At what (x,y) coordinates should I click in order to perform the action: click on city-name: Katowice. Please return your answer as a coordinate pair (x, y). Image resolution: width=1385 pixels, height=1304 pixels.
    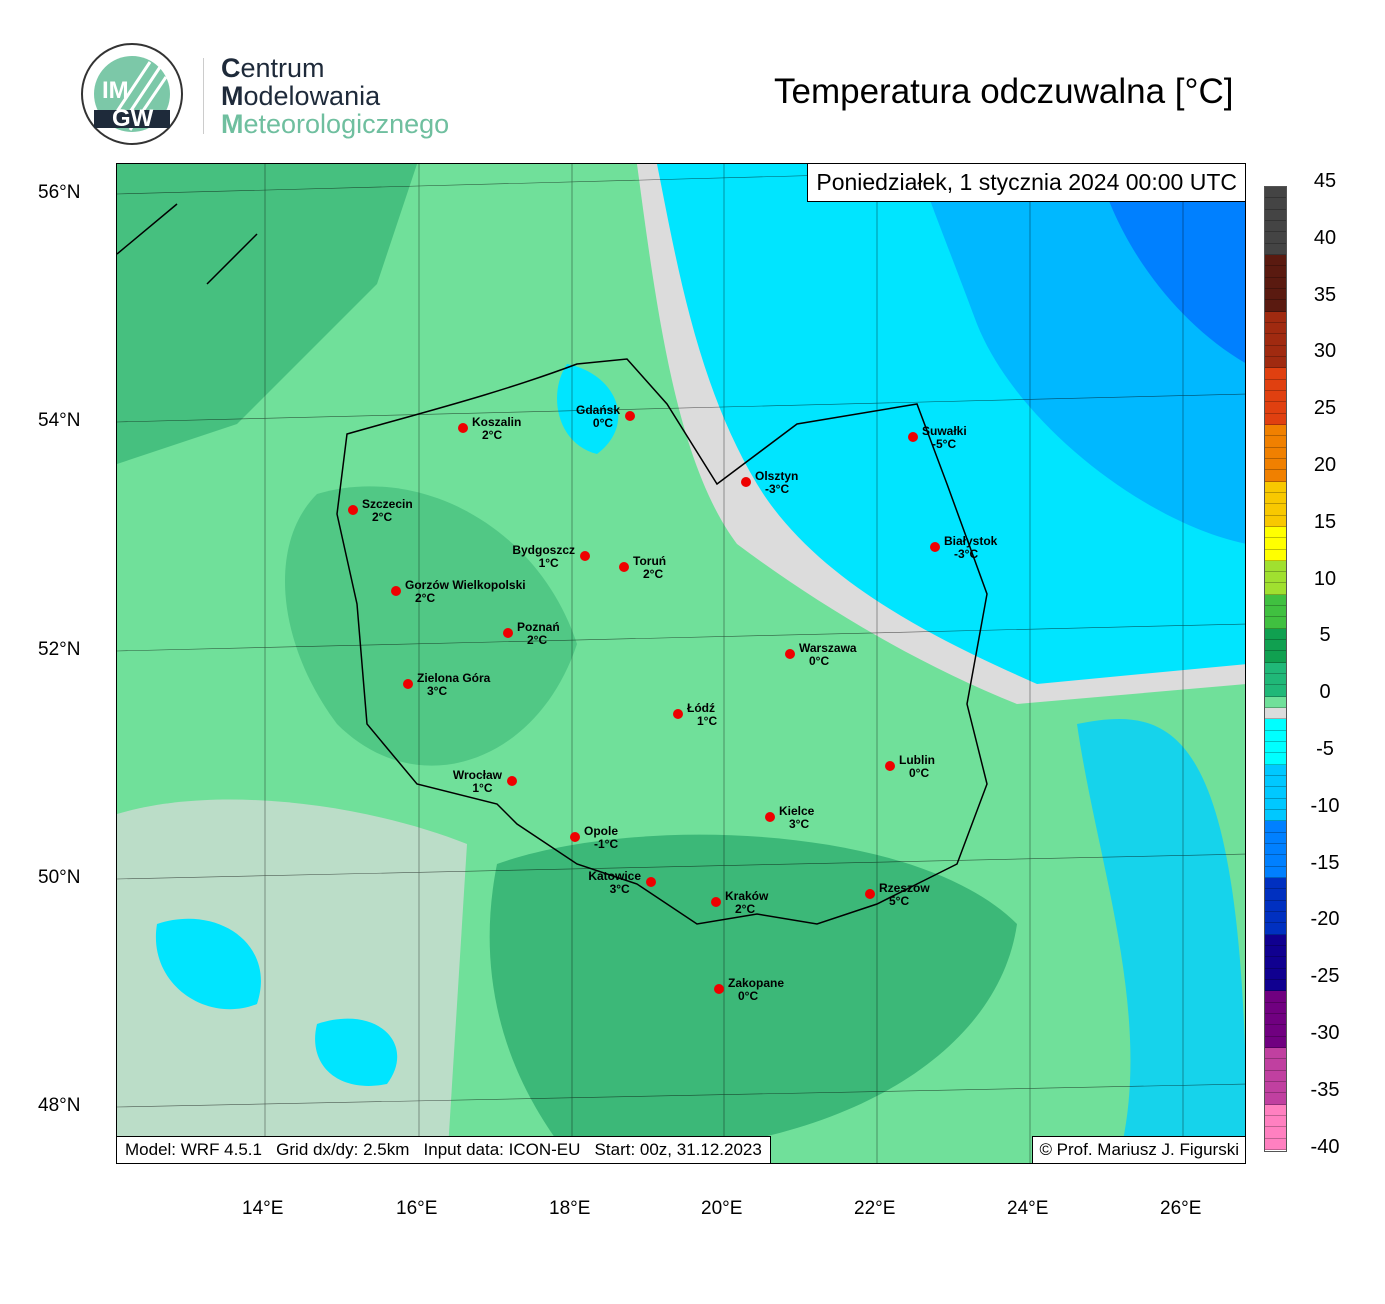
    Looking at the image, I should click on (614, 876).